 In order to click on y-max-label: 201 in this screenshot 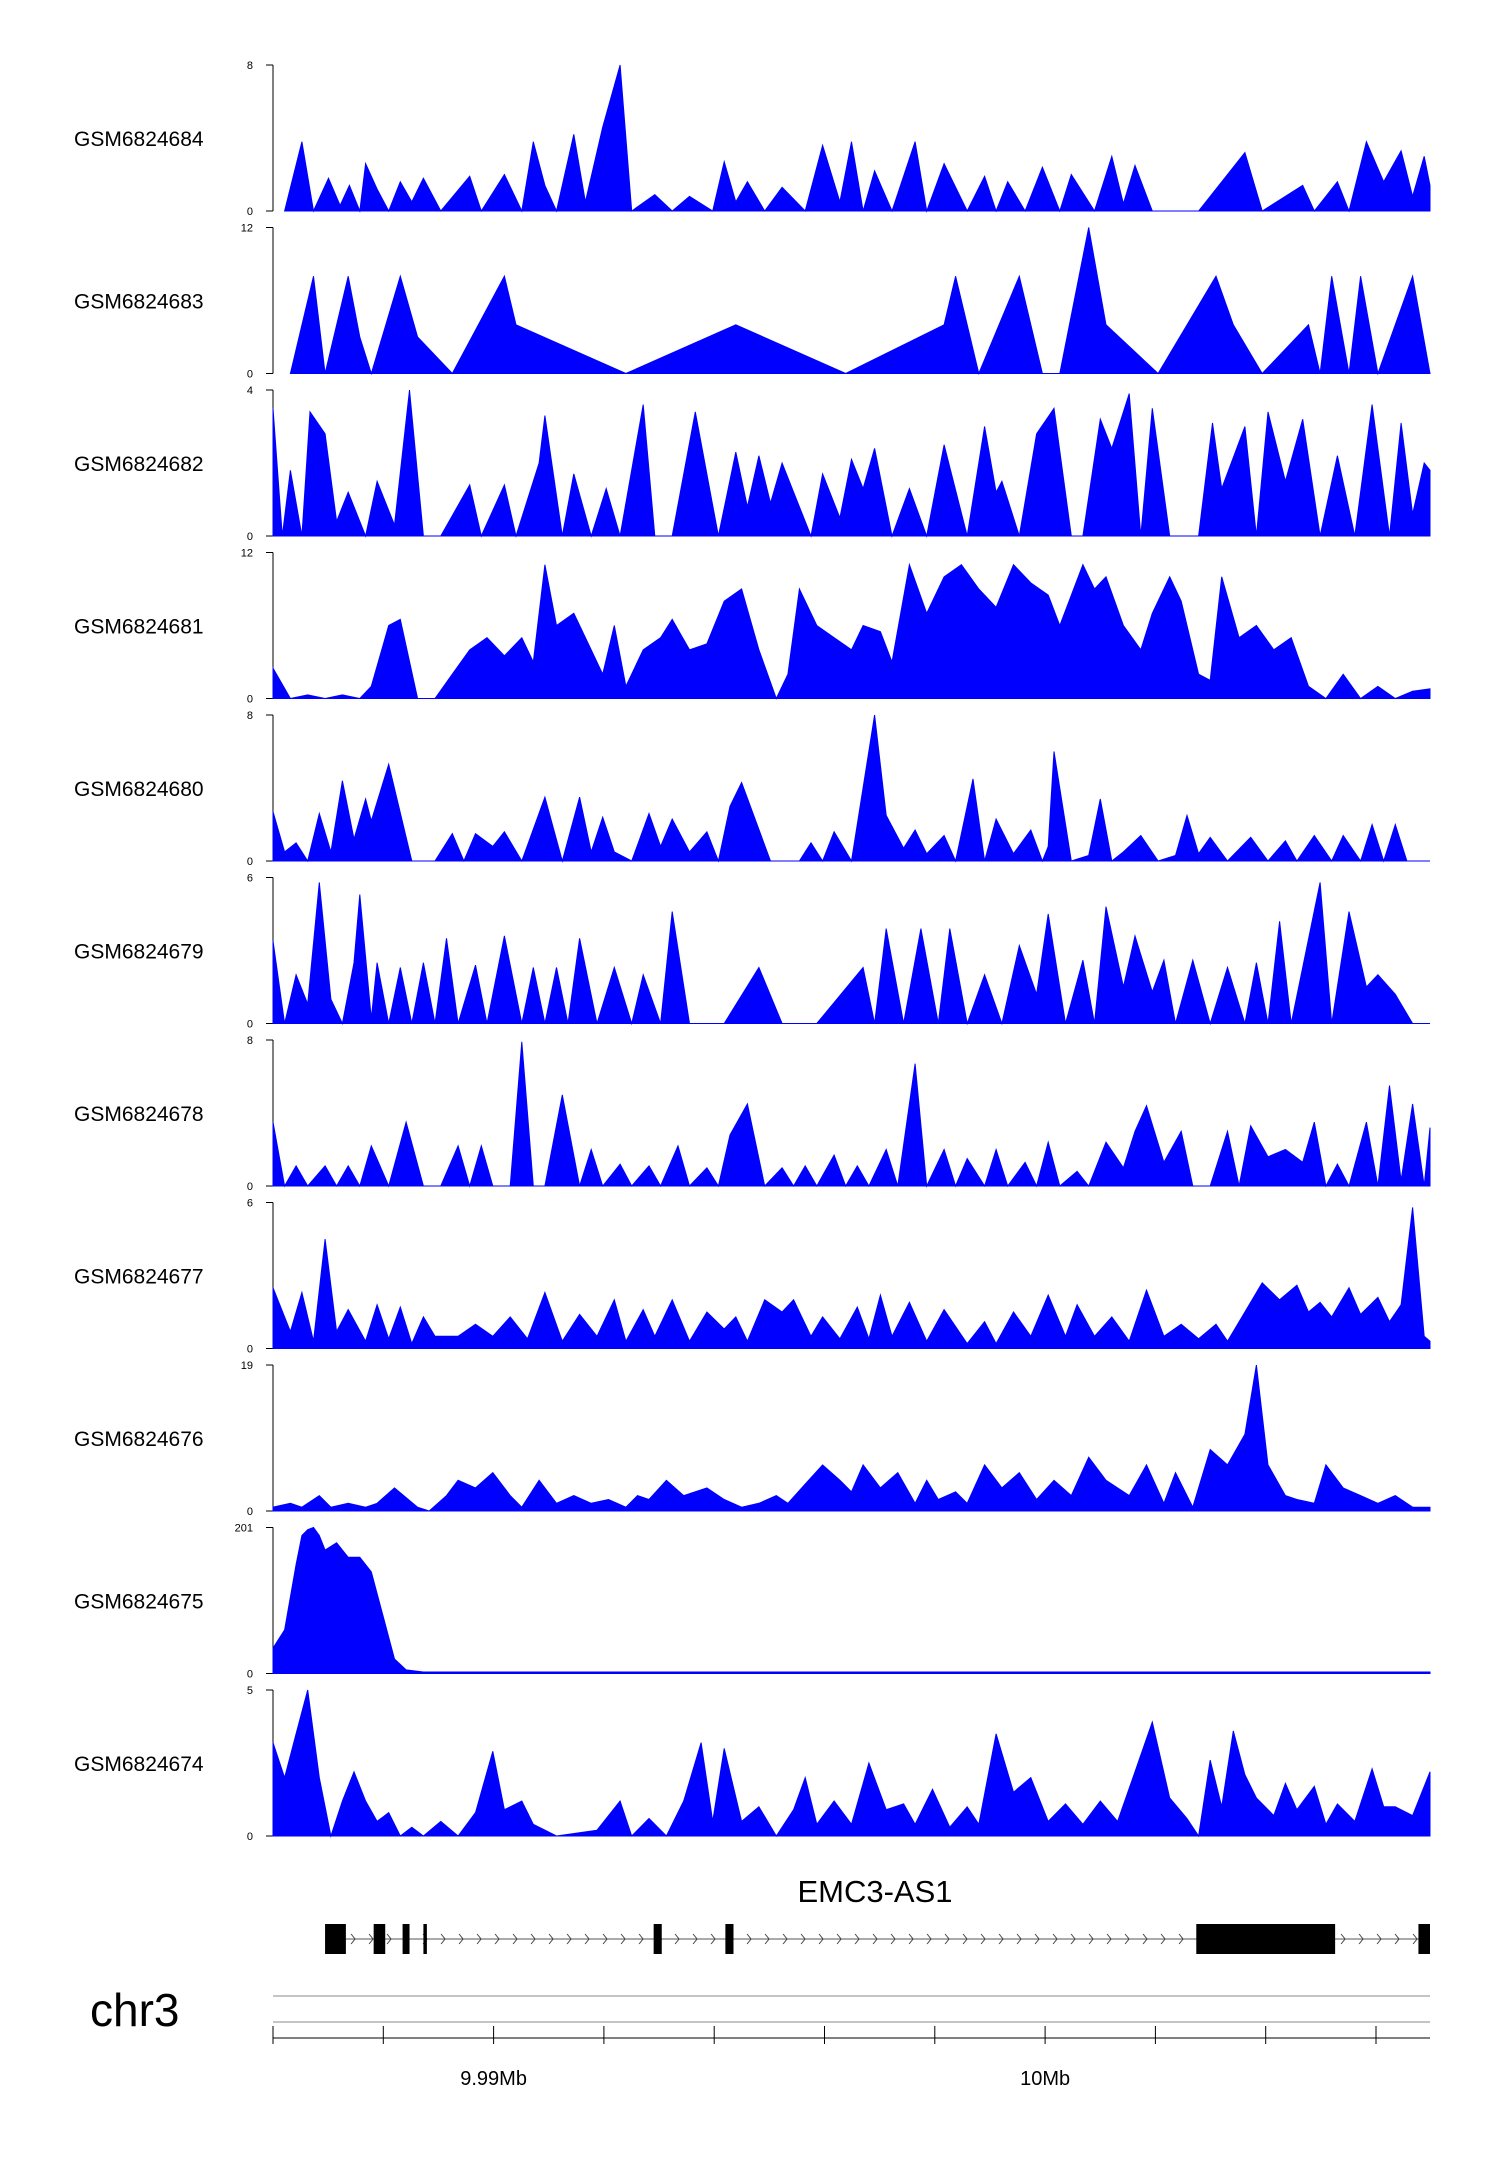, I will do `click(244, 1529)`.